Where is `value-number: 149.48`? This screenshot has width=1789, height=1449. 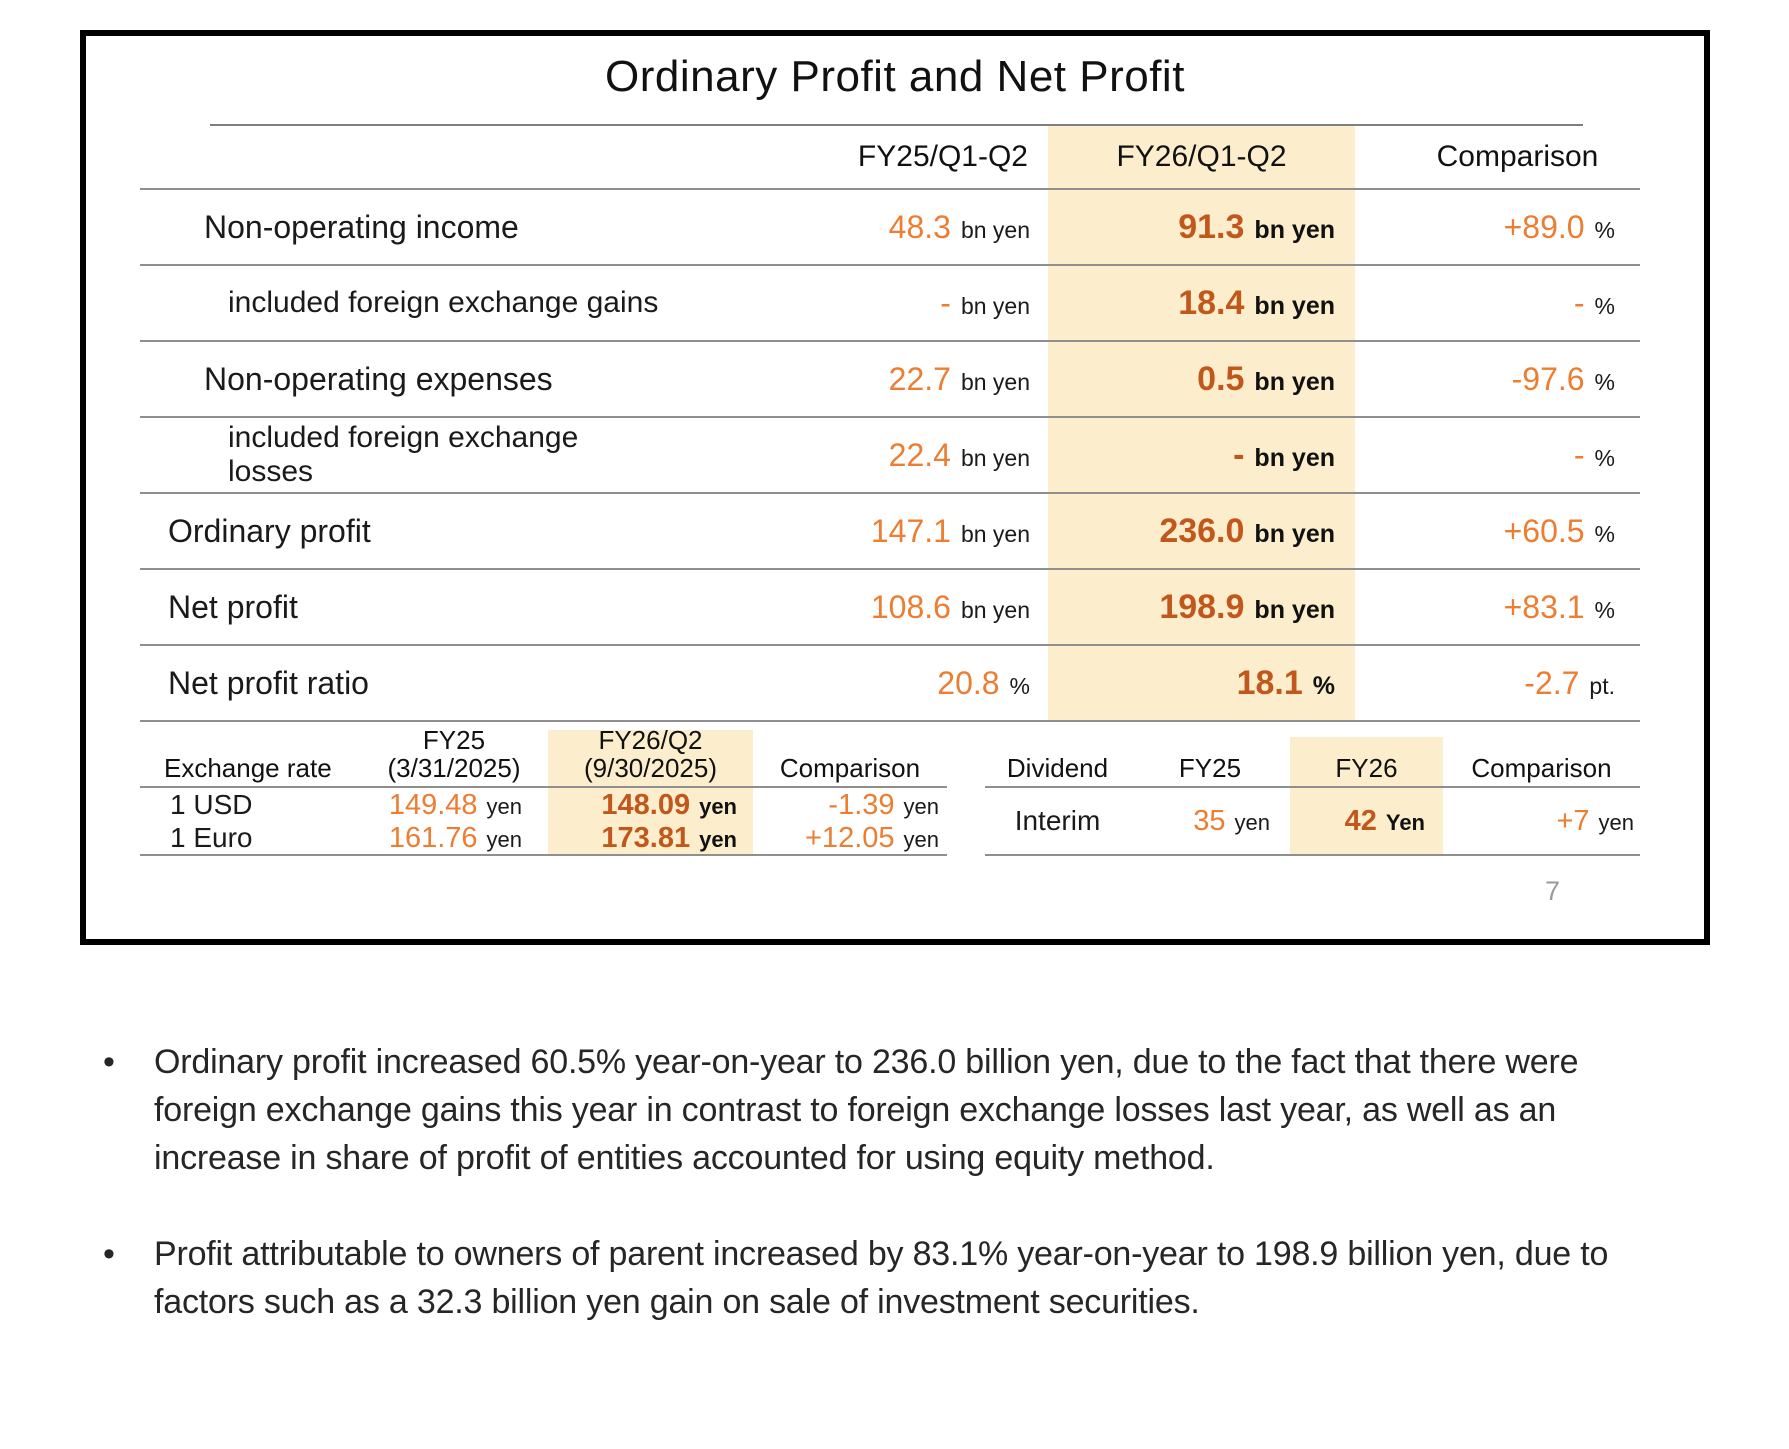 value-number: 149.48 is located at coordinates (433, 804).